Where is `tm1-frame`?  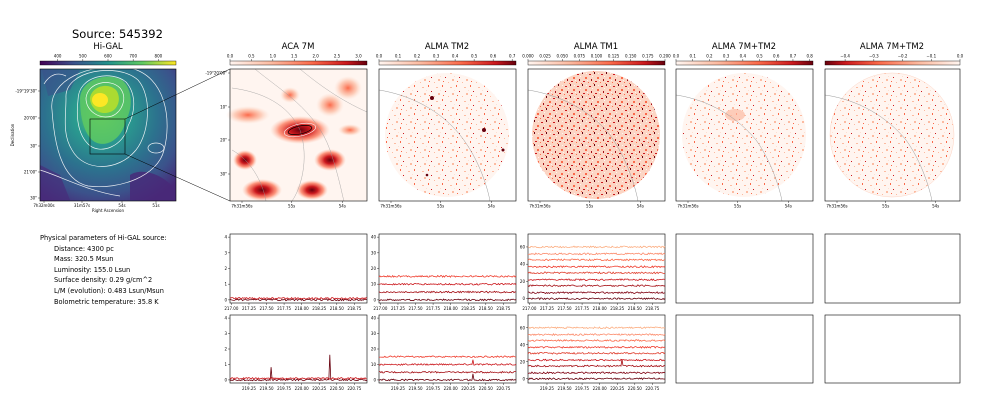
tm1-frame is located at coordinates (596, 135).